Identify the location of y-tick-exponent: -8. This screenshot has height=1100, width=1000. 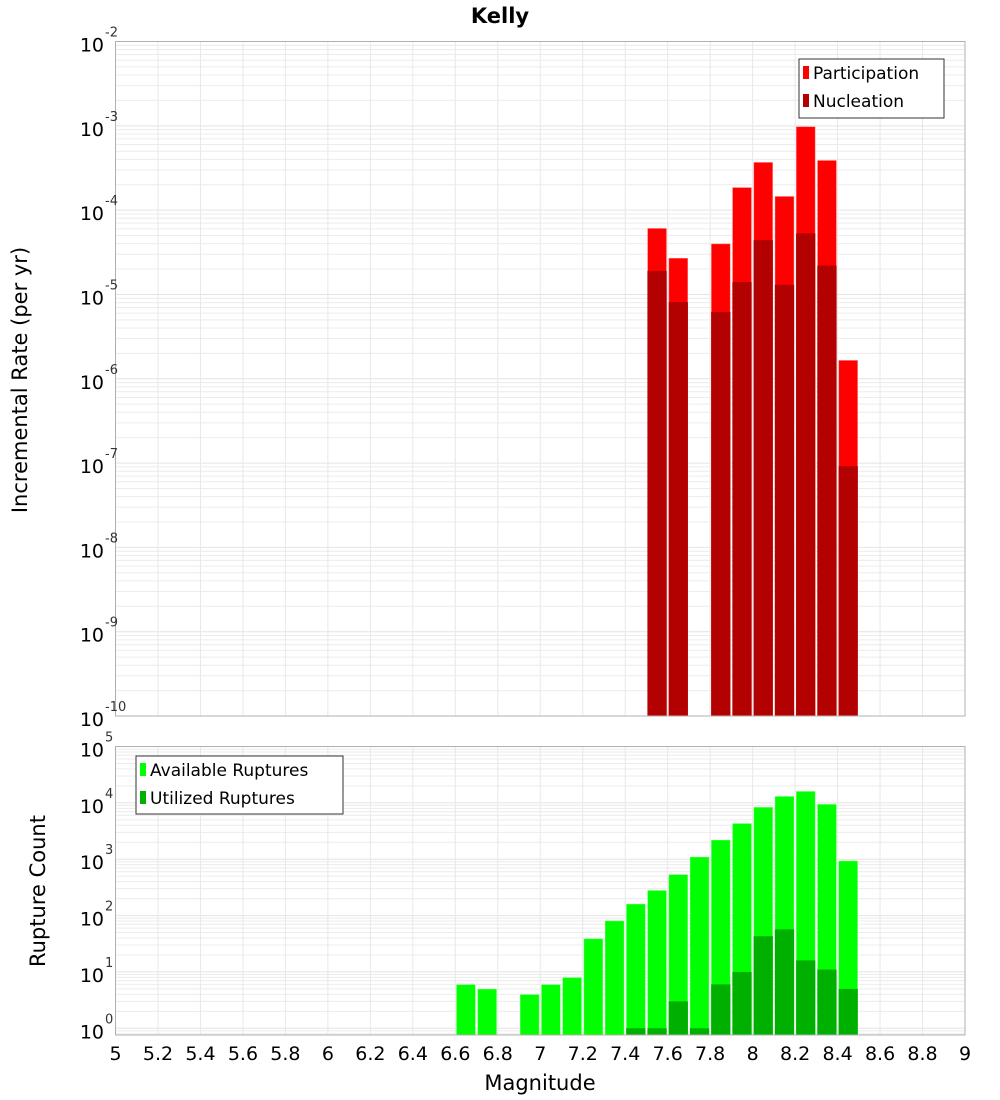
(111, 538).